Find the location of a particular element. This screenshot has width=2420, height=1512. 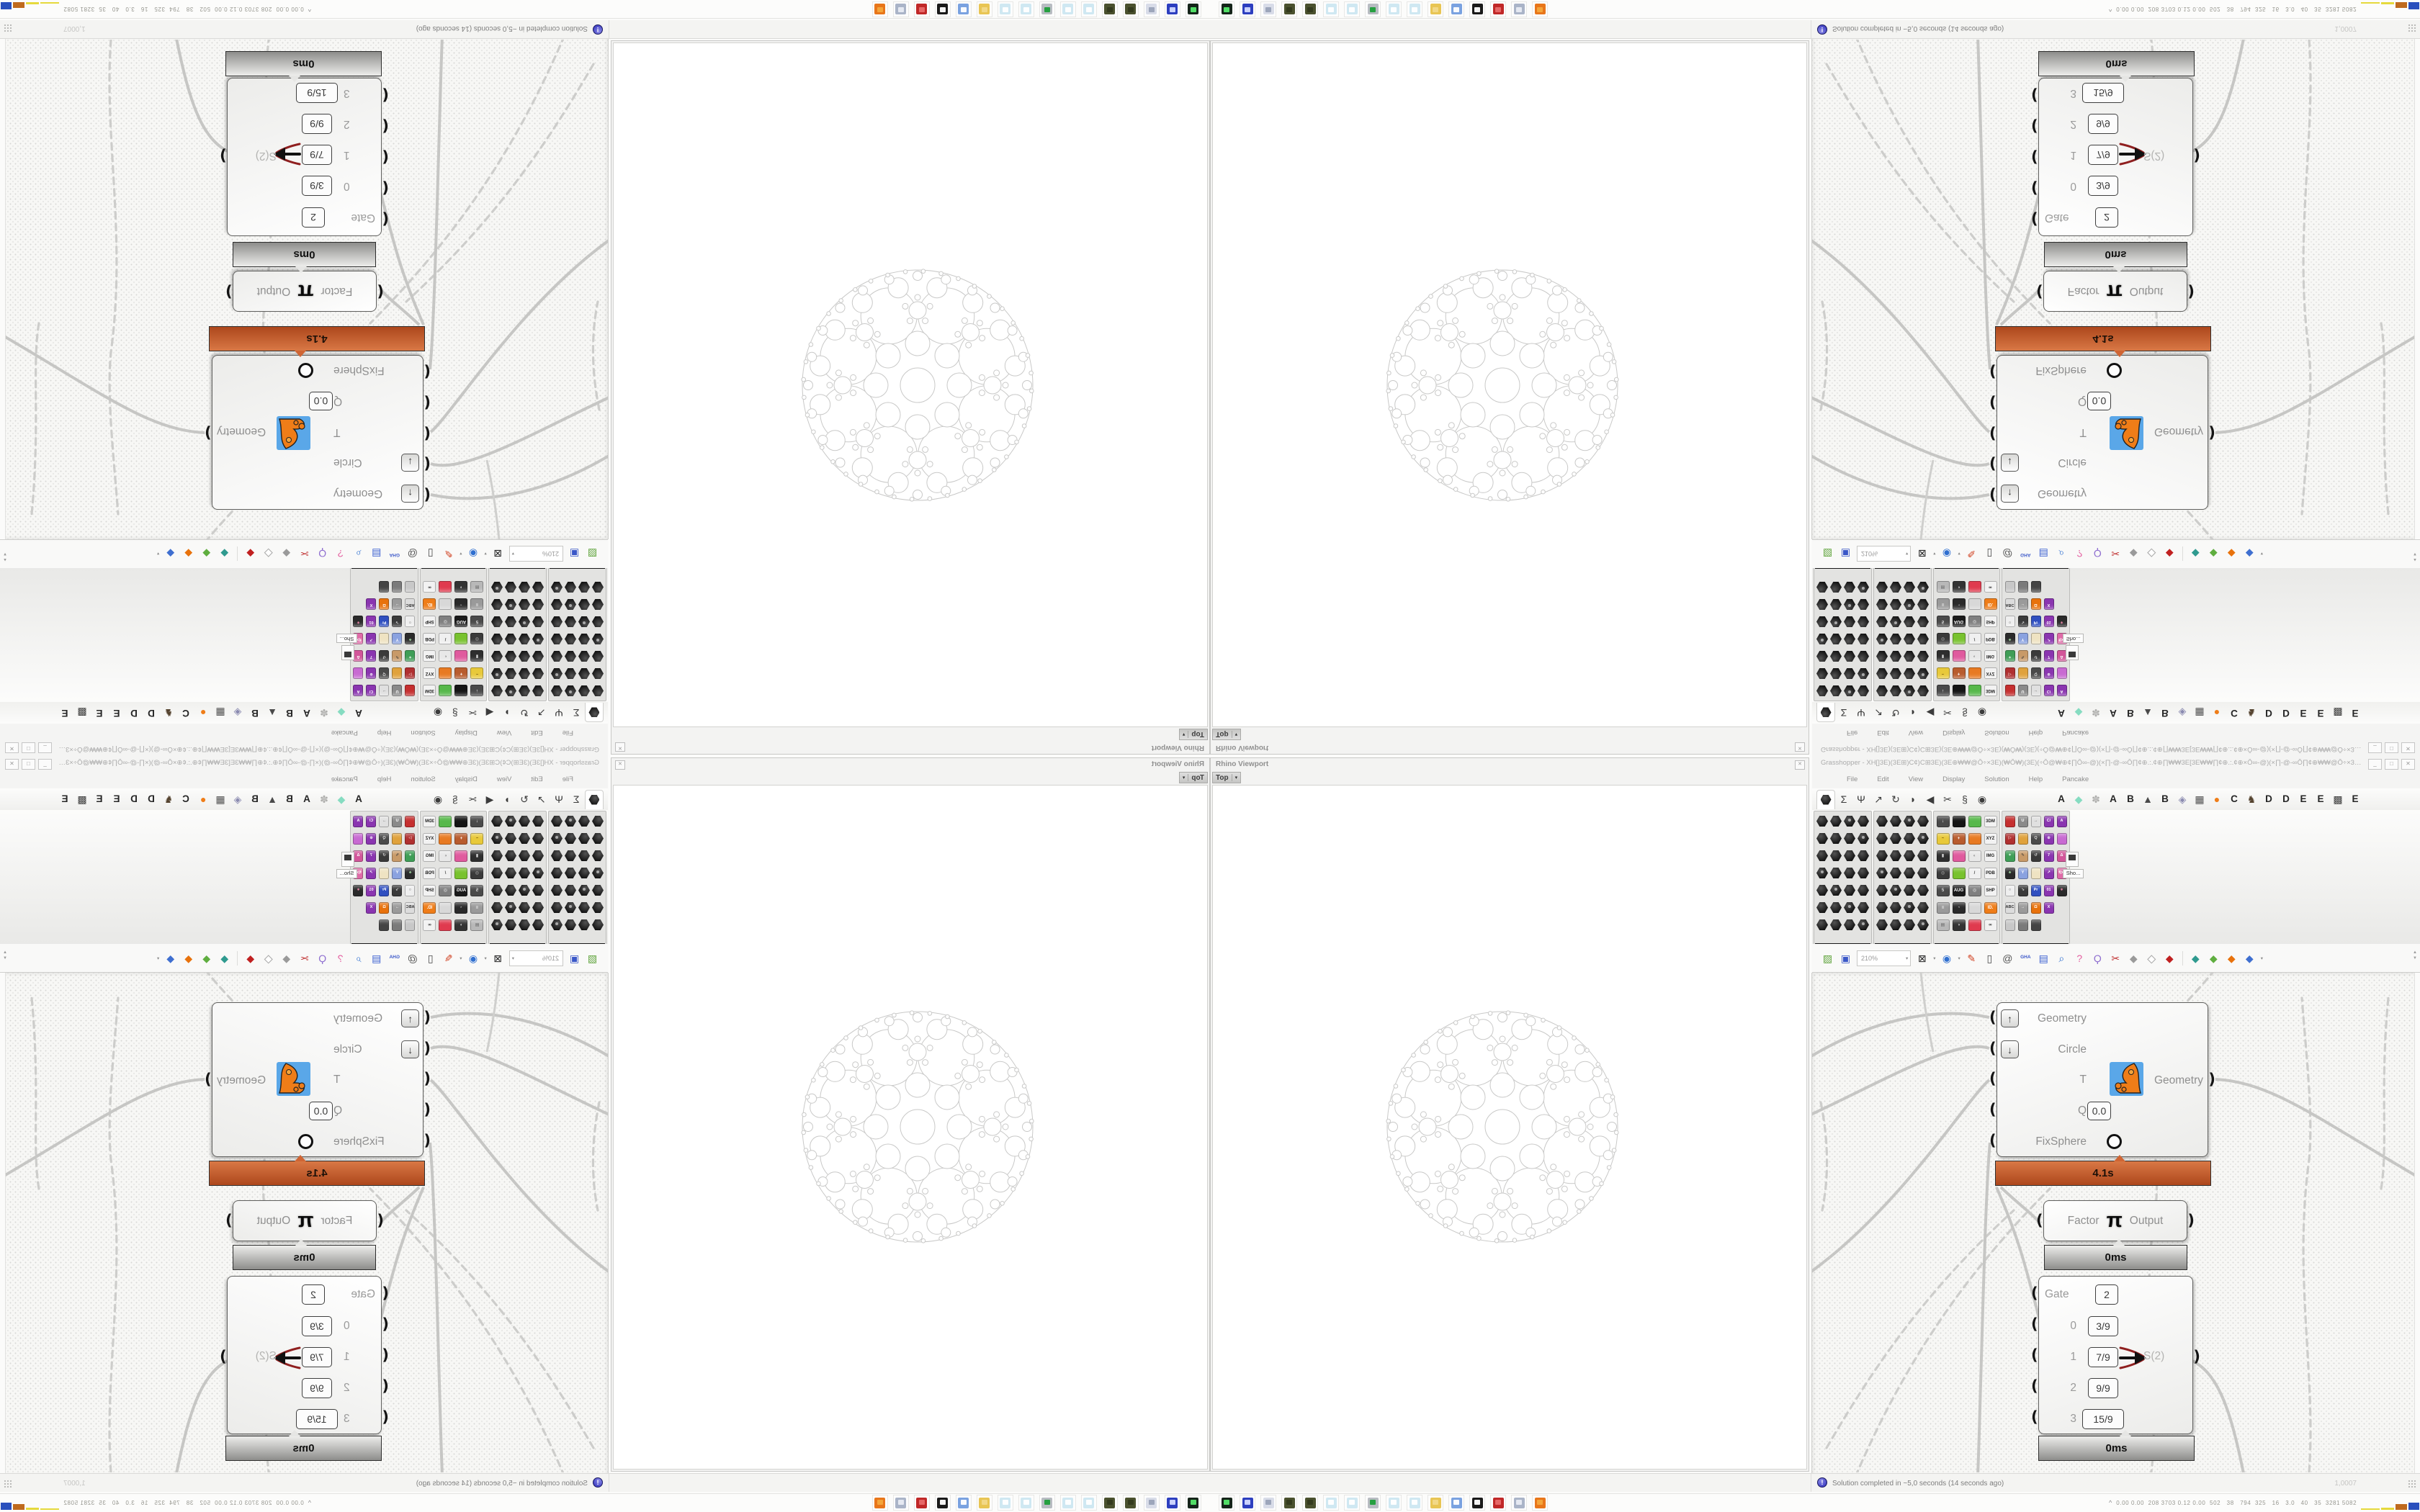

tab-transform-icon: § is located at coordinates (455, 799).